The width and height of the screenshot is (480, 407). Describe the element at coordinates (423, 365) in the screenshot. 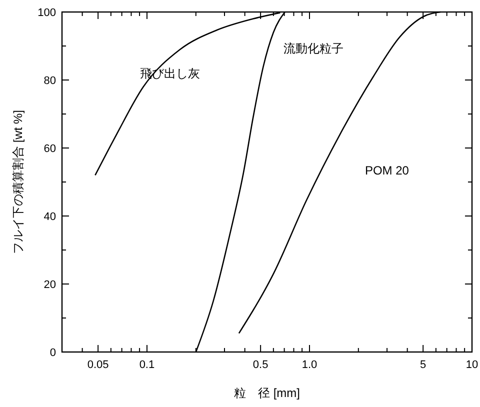

I see `x-tick-label: 5` at that location.